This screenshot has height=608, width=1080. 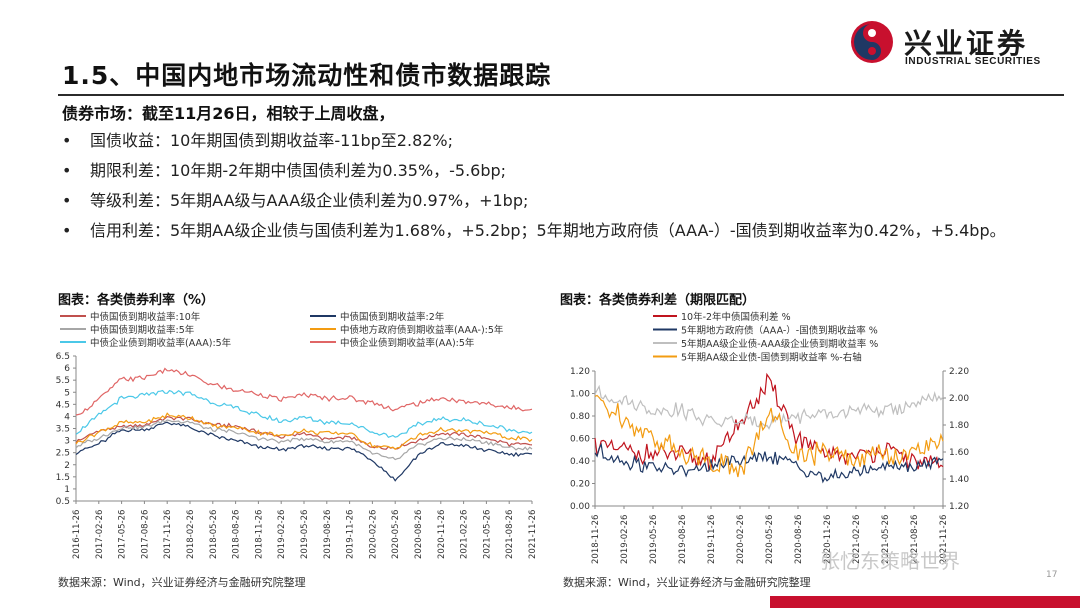 I want to click on y-tick-label: 3.5, so click(x=63, y=430).